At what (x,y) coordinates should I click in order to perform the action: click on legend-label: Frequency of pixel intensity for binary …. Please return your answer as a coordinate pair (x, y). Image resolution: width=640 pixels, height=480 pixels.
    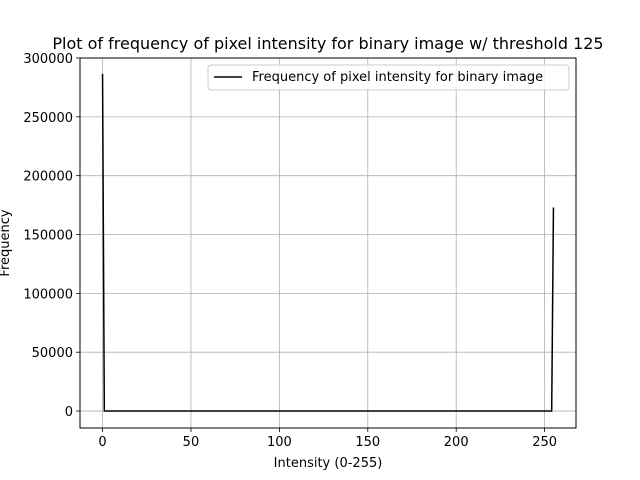
    Looking at the image, I should click on (397, 77).